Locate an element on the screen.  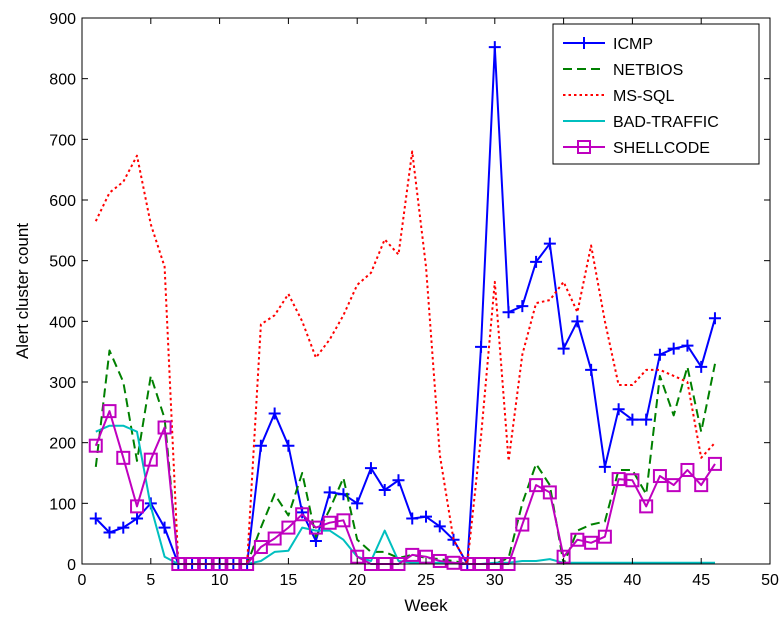
x-tick-label: 35 is located at coordinates (564, 580).